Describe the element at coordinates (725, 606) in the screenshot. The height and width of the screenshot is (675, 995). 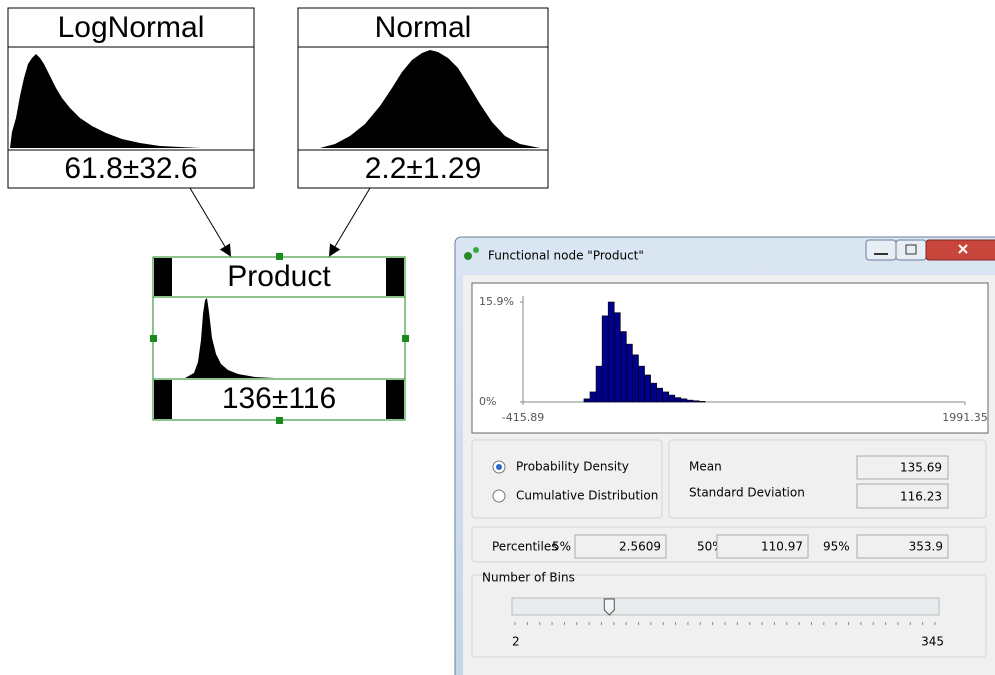
I see `slider-track` at that location.